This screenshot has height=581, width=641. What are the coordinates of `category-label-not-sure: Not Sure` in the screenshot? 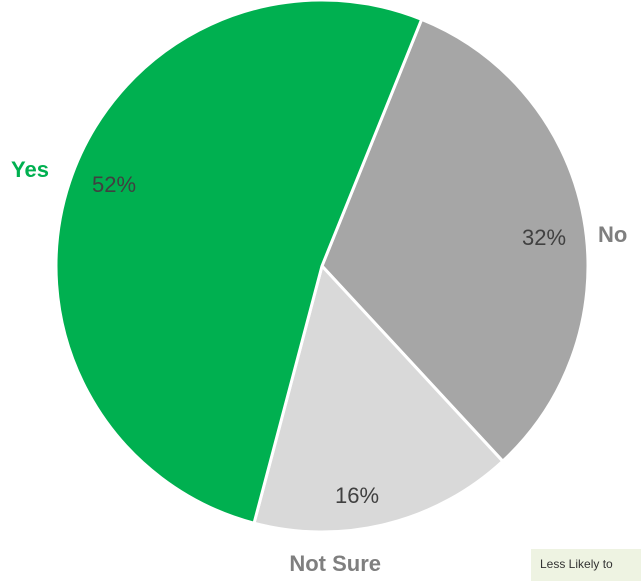 It's located at (335, 563).